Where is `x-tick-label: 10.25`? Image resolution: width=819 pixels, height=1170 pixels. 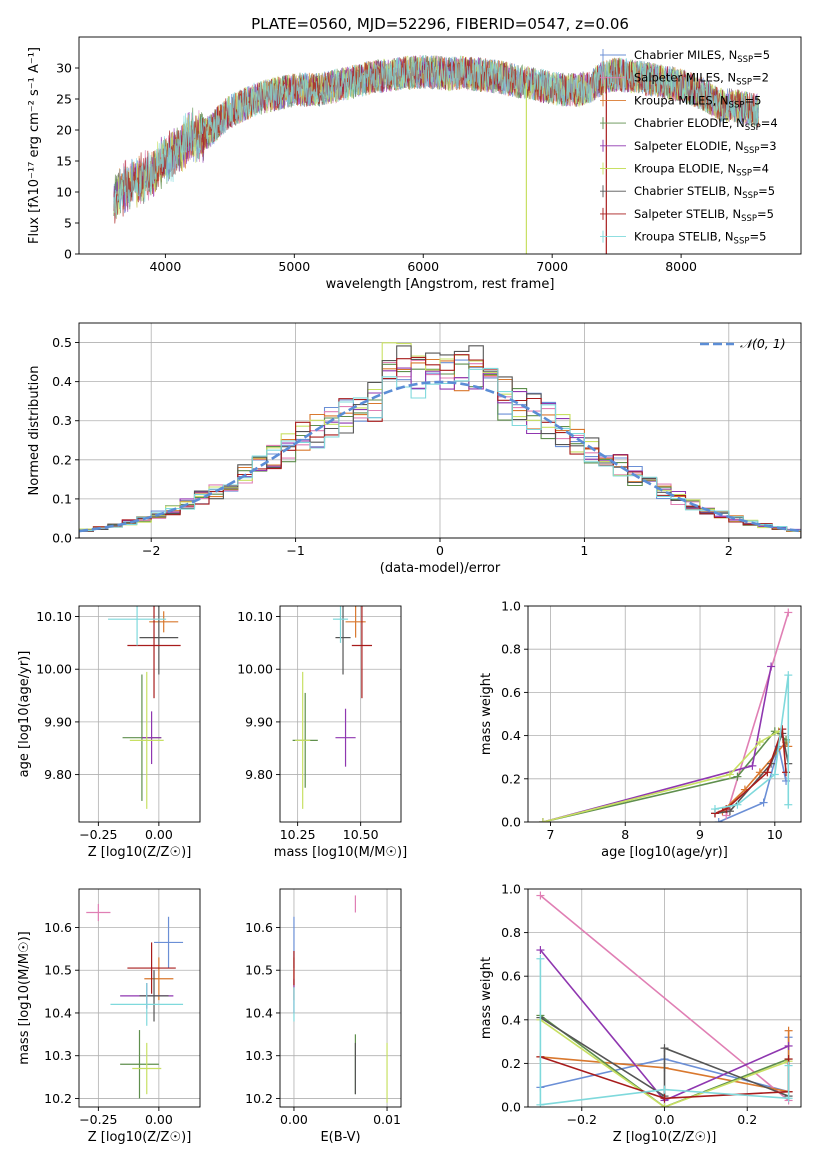 x-tick-label: 10.25 is located at coordinates (298, 834).